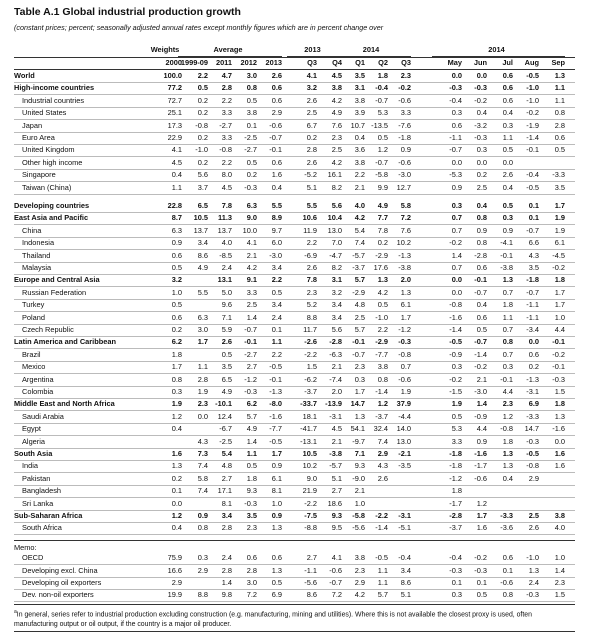 The image size is (595, 640). I want to click on footnote-marker: a, so click(15, 611).